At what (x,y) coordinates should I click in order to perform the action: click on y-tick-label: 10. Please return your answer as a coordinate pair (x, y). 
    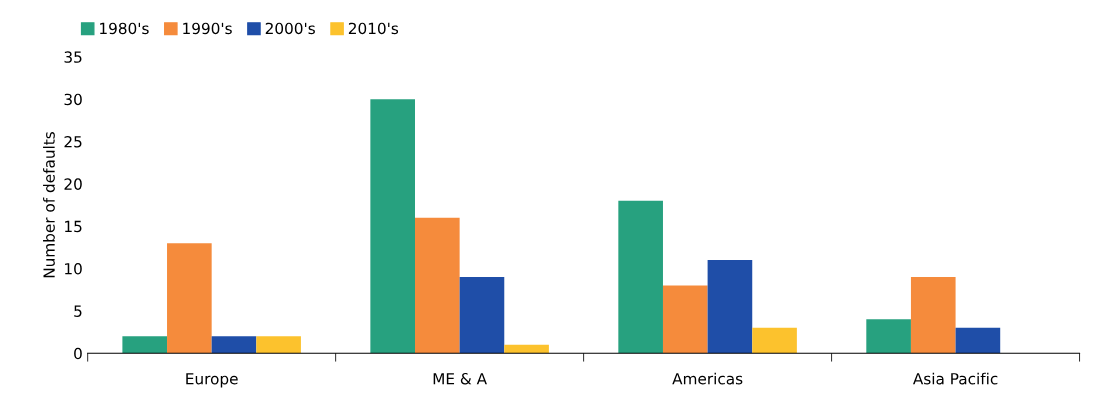
    Looking at the image, I should click on (73, 269).